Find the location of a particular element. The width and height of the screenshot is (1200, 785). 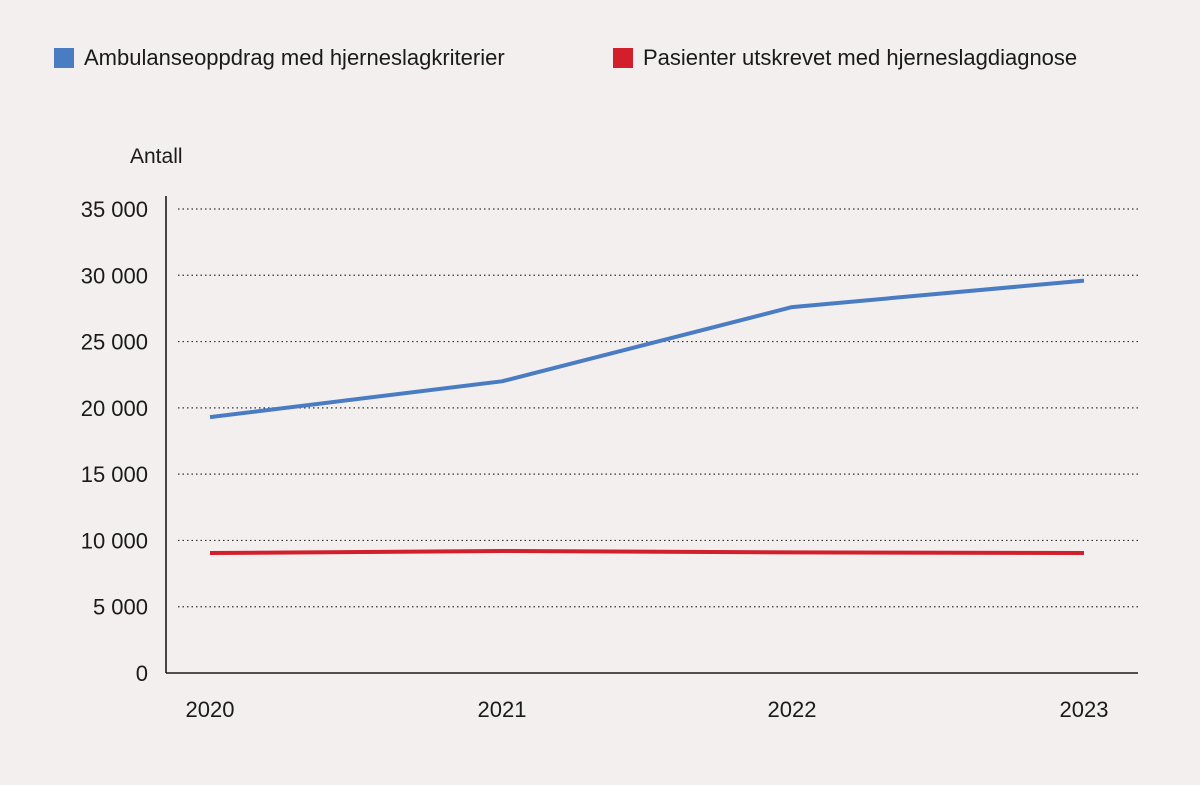

legend-label-1: Ambulanseoppdrag med hjerneslagkriterier is located at coordinates (294, 57).